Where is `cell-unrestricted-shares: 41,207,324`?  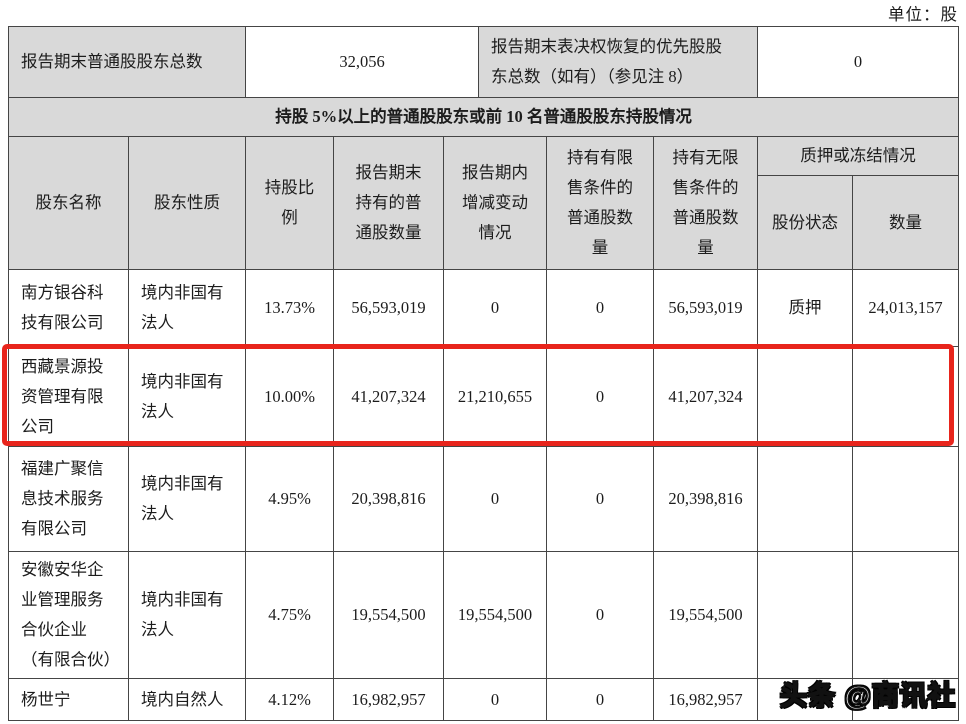
cell-unrestricted-shares: 41,207,324 is located at coordinates (705, 396).